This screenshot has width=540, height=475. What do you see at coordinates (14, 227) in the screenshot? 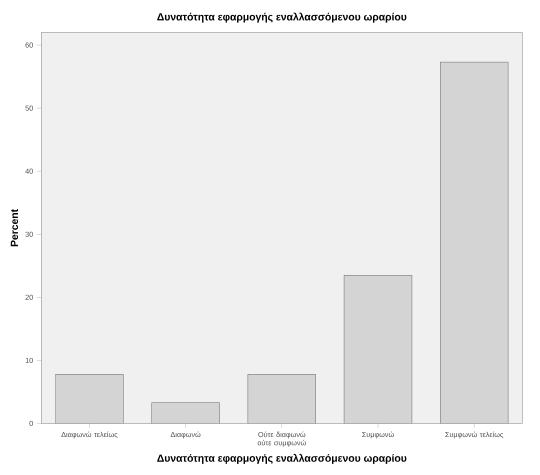
I see `y-axis-title: Percent` at bounding box center [14, 227].